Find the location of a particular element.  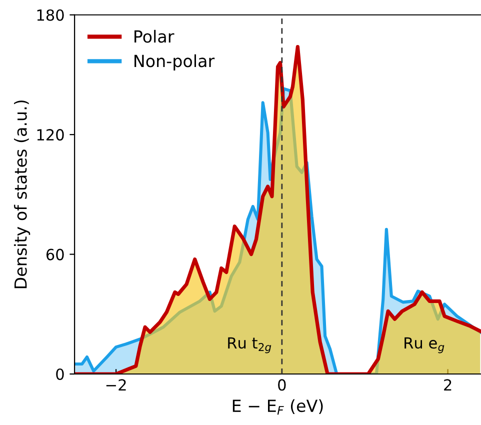

annotation: Ru e$_{g}$ is located at coordinates (424, 345).